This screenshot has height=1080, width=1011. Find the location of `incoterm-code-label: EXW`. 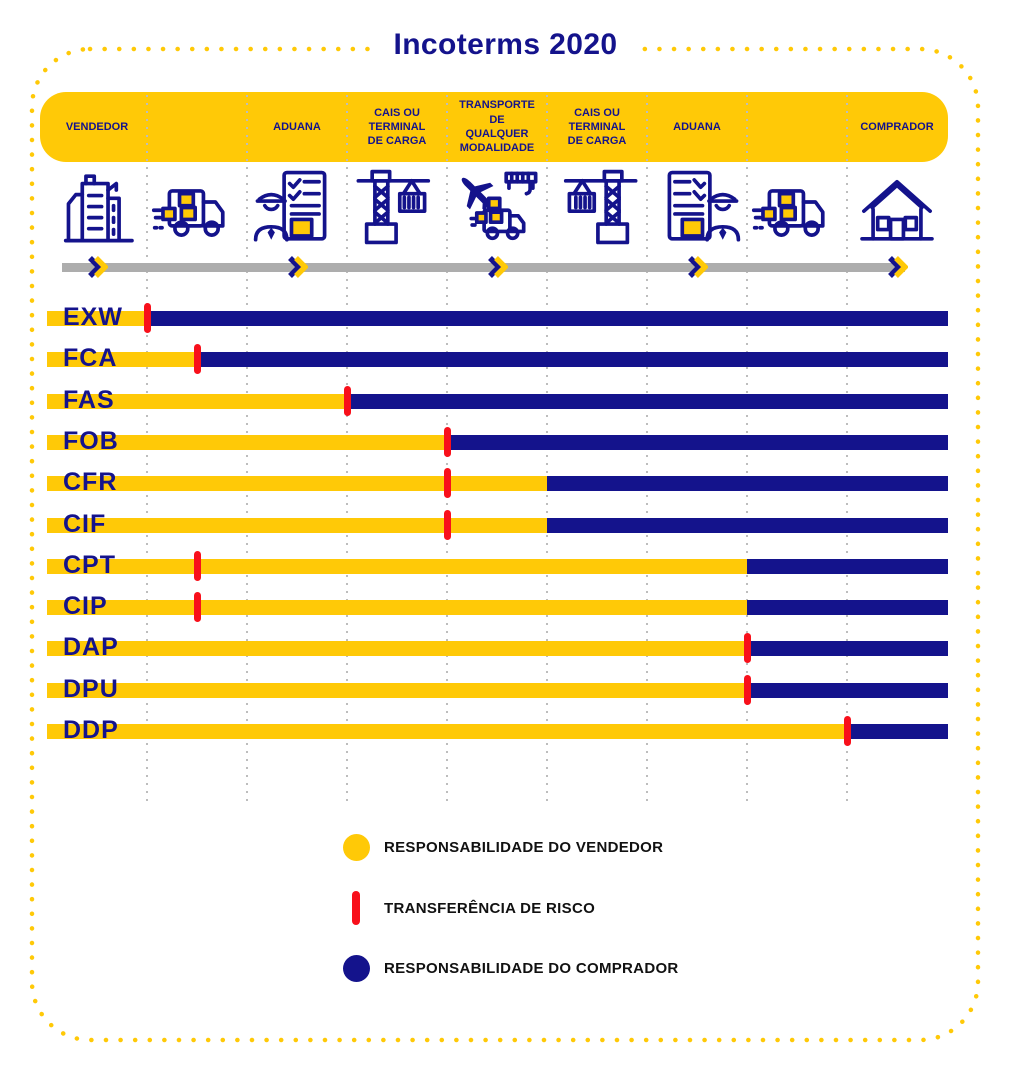

incoterm-code-label: EXW is located at coordinates (93, 317).